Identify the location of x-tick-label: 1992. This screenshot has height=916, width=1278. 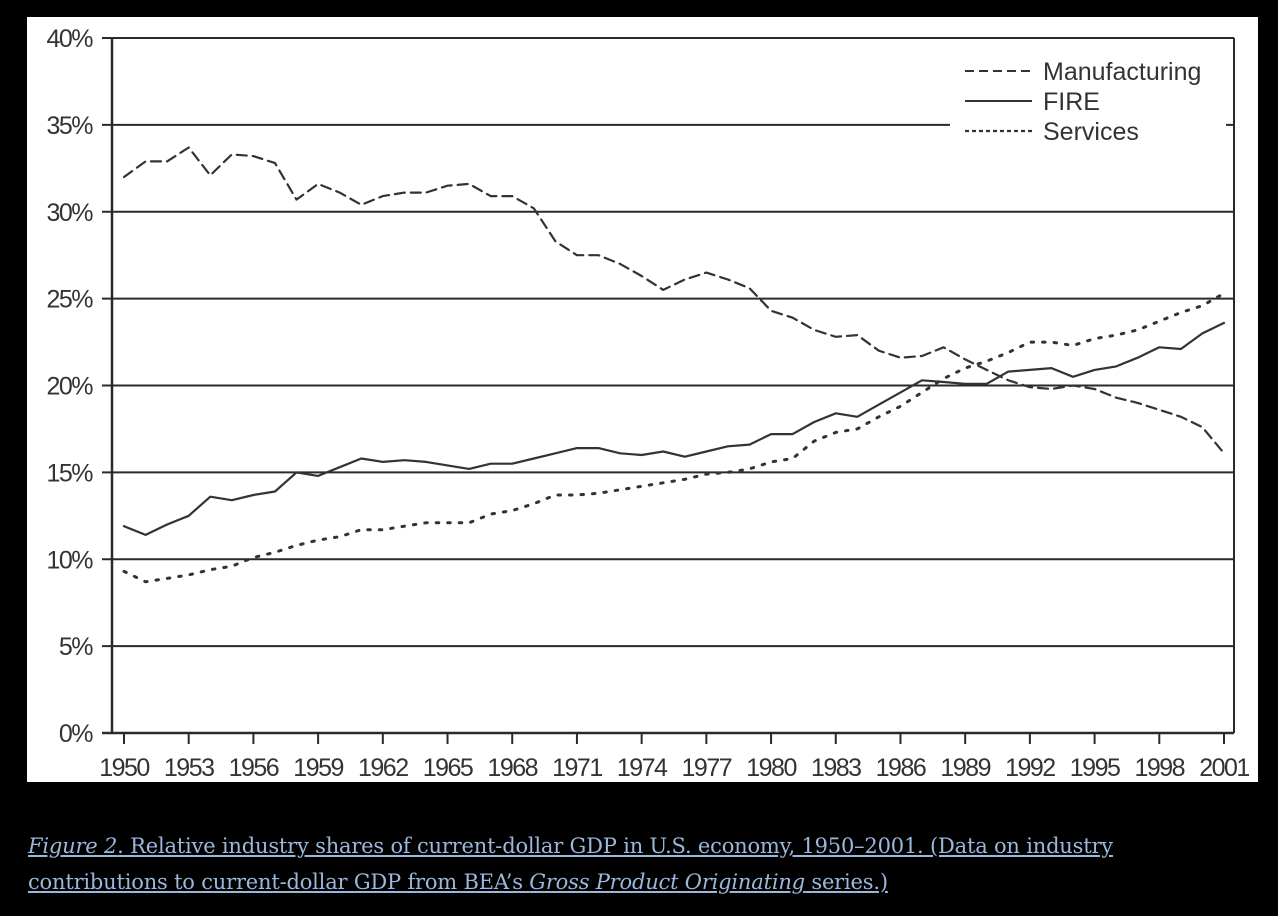
(1030, 768).